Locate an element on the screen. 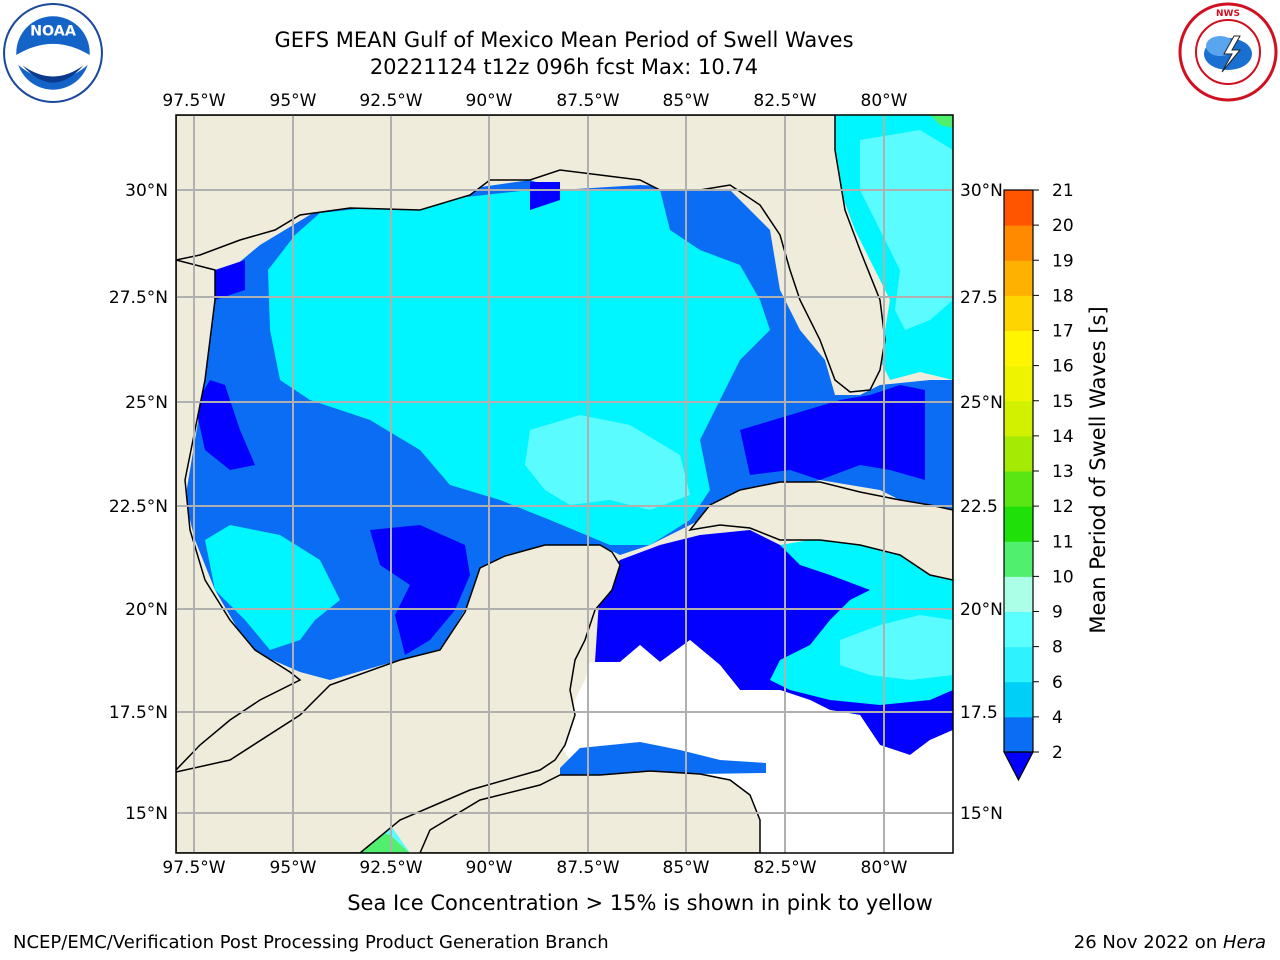 The height and width of the screenshot is (960, 1280). map-subtitle: 20221124 t12z 096h fcst Max: 10.74 is located at coordinates (564, 67).